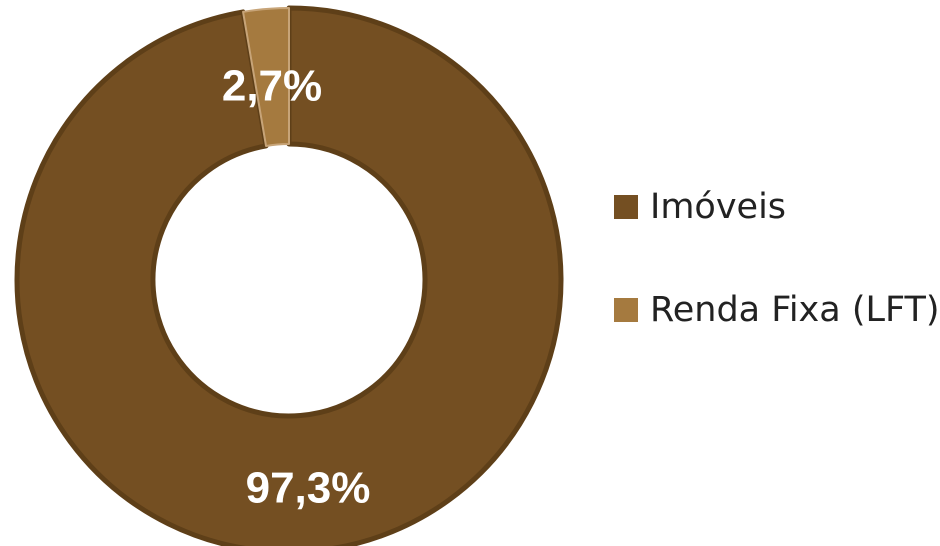 Image resolution: width=940 pixels, height=546 pixels. What do you see at coordinates (626, 310) in the screenshot?
I see `legend-swatch-renda-fixa-lft` at bounding box center [626, 310].